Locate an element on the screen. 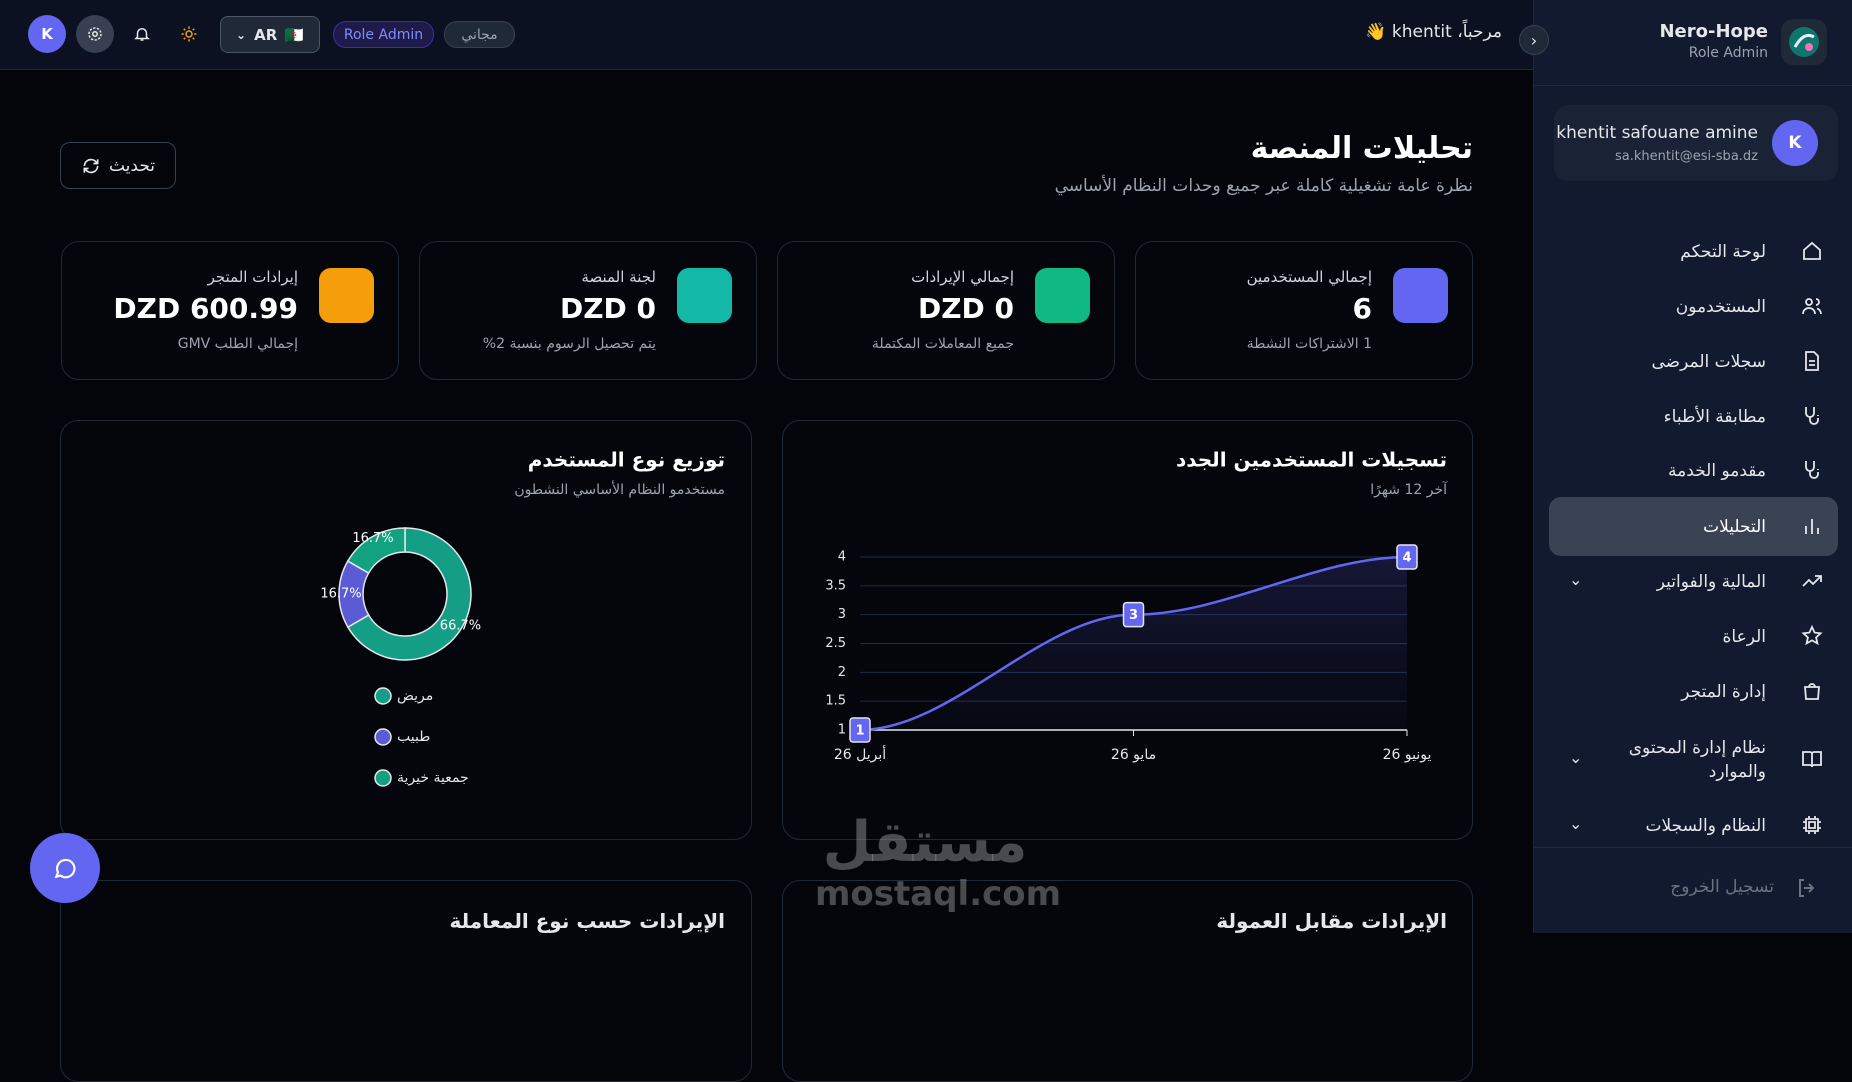 This screenshot has width=1852, height=1082. x-tick-label: يونيو 26 is located at coordinates (1407, 755).